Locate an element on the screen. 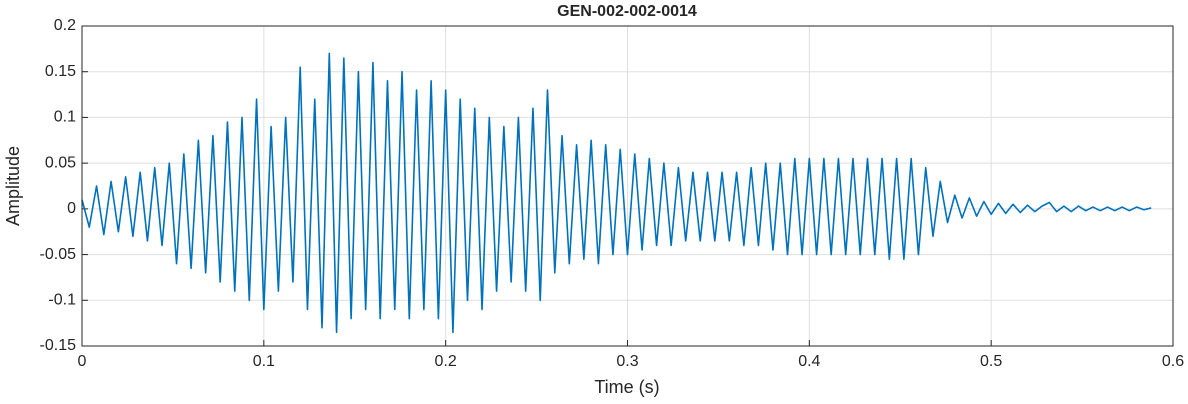  y-tick-label: 0 is located at coordinates (71, 208).